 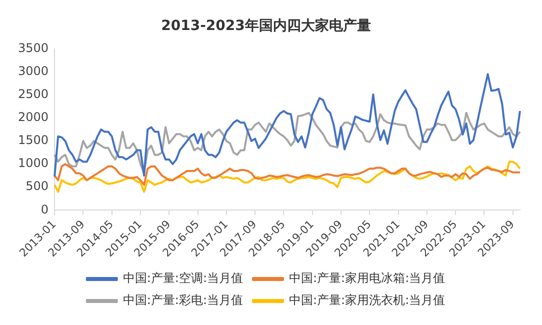 What do you see at coordinates (33, 47) in the screenshot?
I see `y-tick-label: 3500` at bounding box center [33, 47].